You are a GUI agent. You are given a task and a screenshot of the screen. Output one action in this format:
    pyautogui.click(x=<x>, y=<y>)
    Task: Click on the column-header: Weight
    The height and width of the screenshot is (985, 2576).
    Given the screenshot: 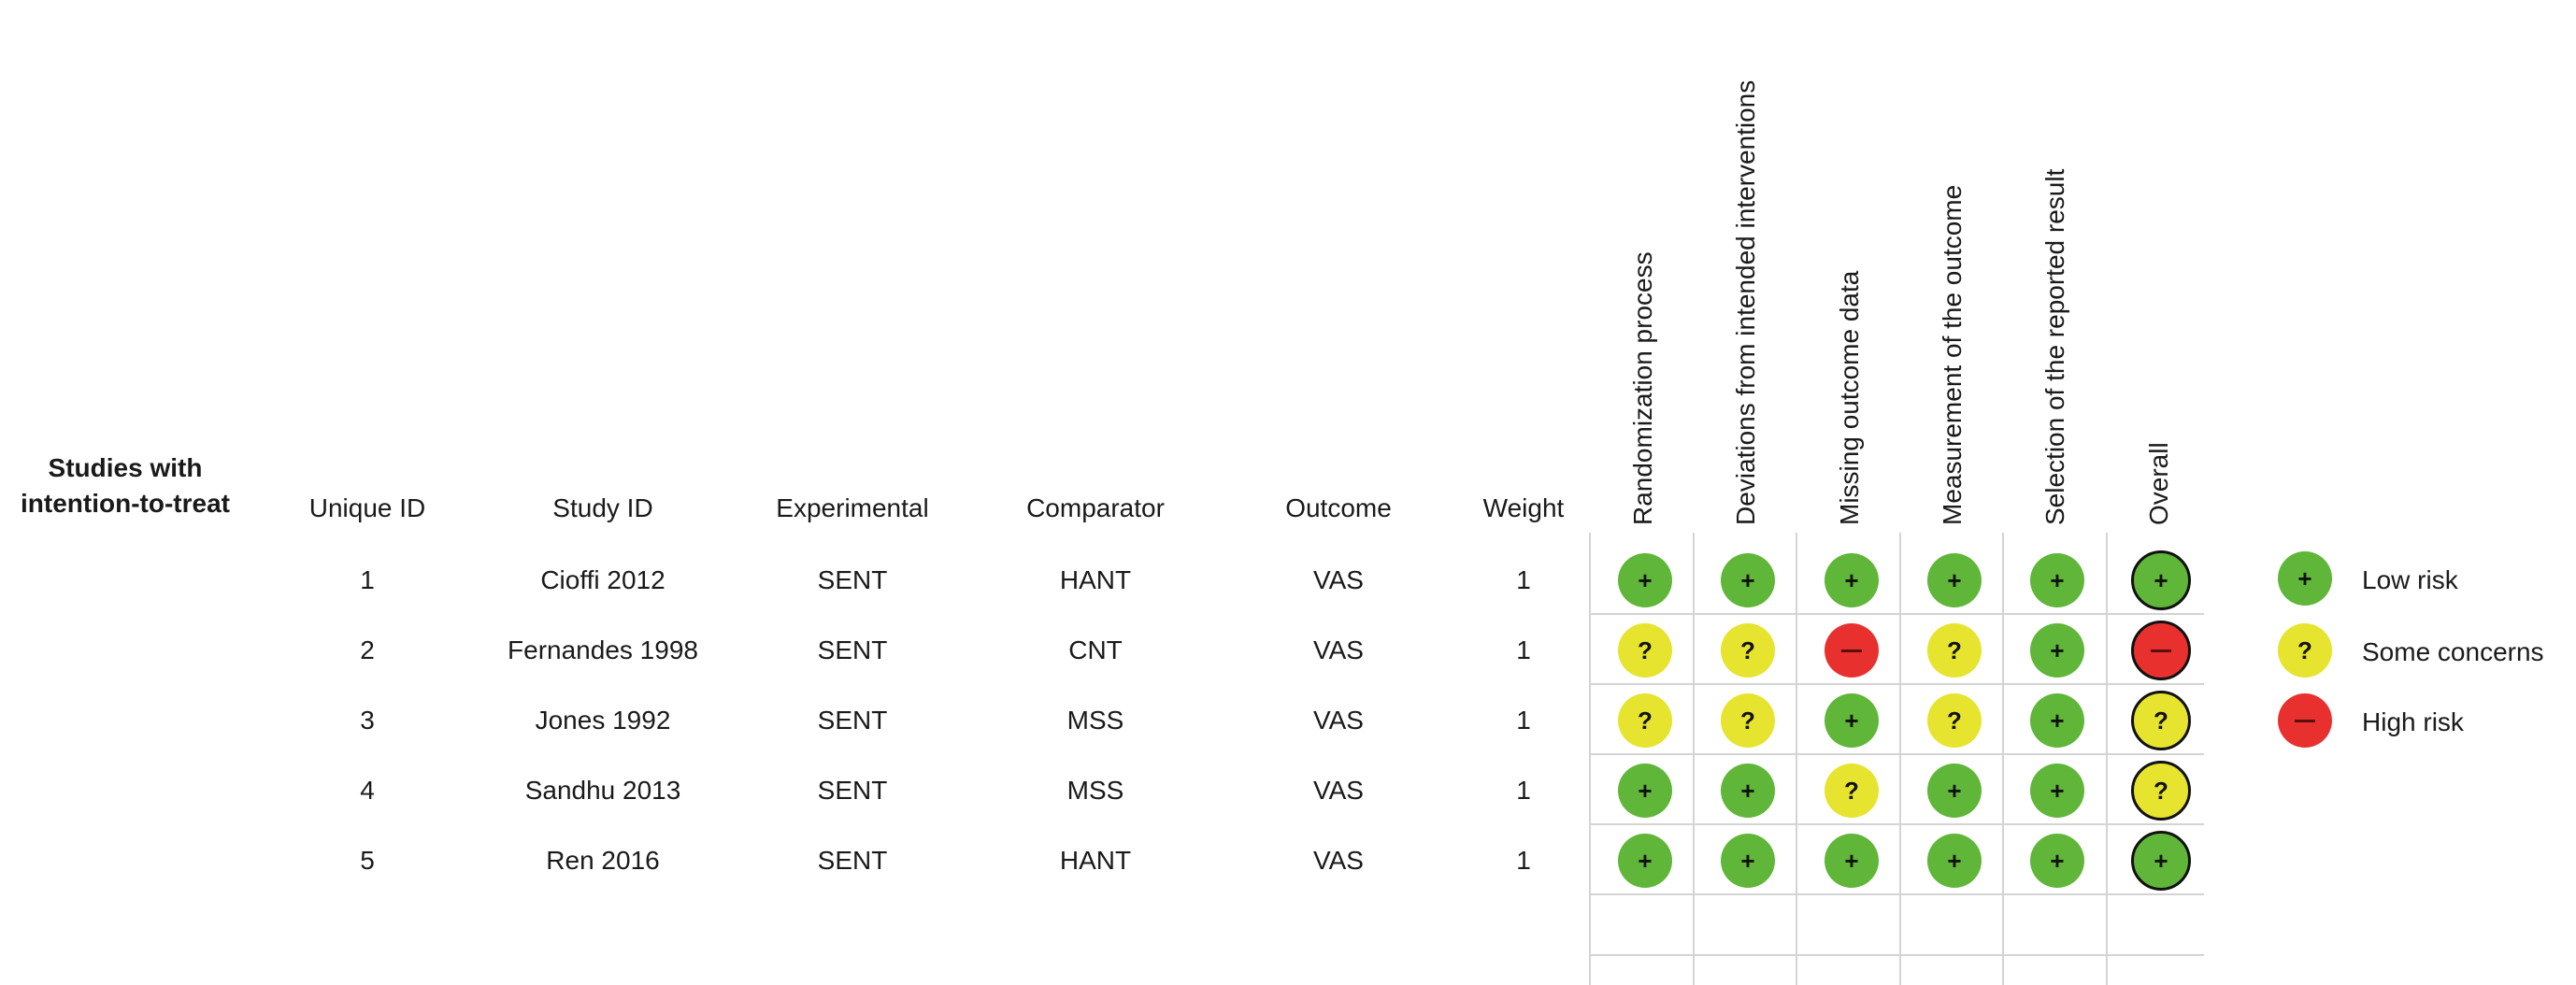 What is the action you would take?
    pyautogui.click(x=1523, y=507)
    